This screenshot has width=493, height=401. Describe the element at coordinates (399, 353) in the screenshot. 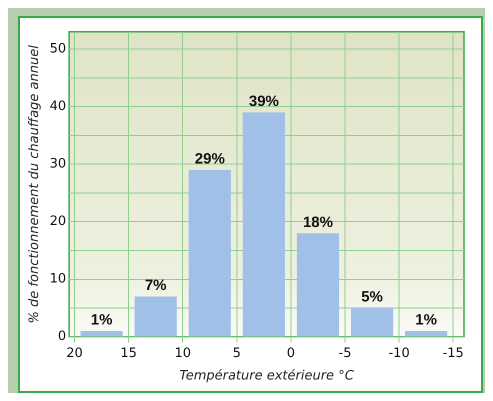

I see `x-tick-label: -10` at that location.